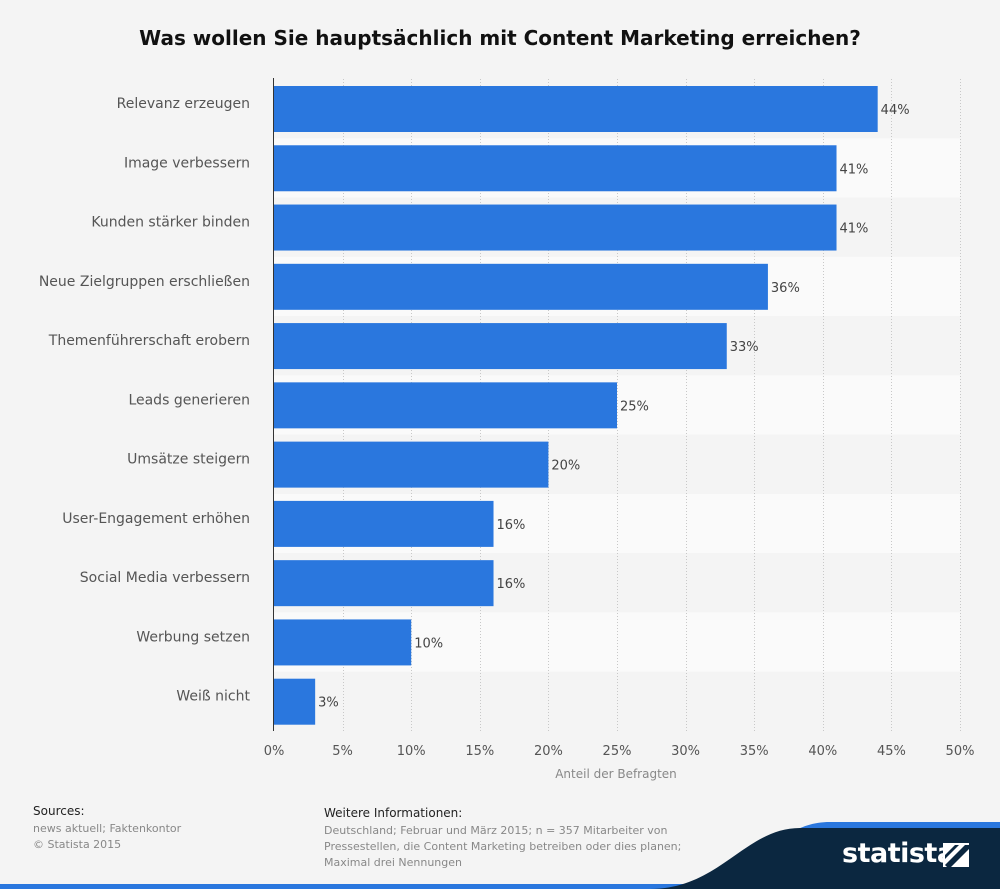 The width and height of the screenshot is (1000, 889). Describe the element at coordinates (342, 751) in the screenshot. I see `x-tick-label: 5%` at that location.